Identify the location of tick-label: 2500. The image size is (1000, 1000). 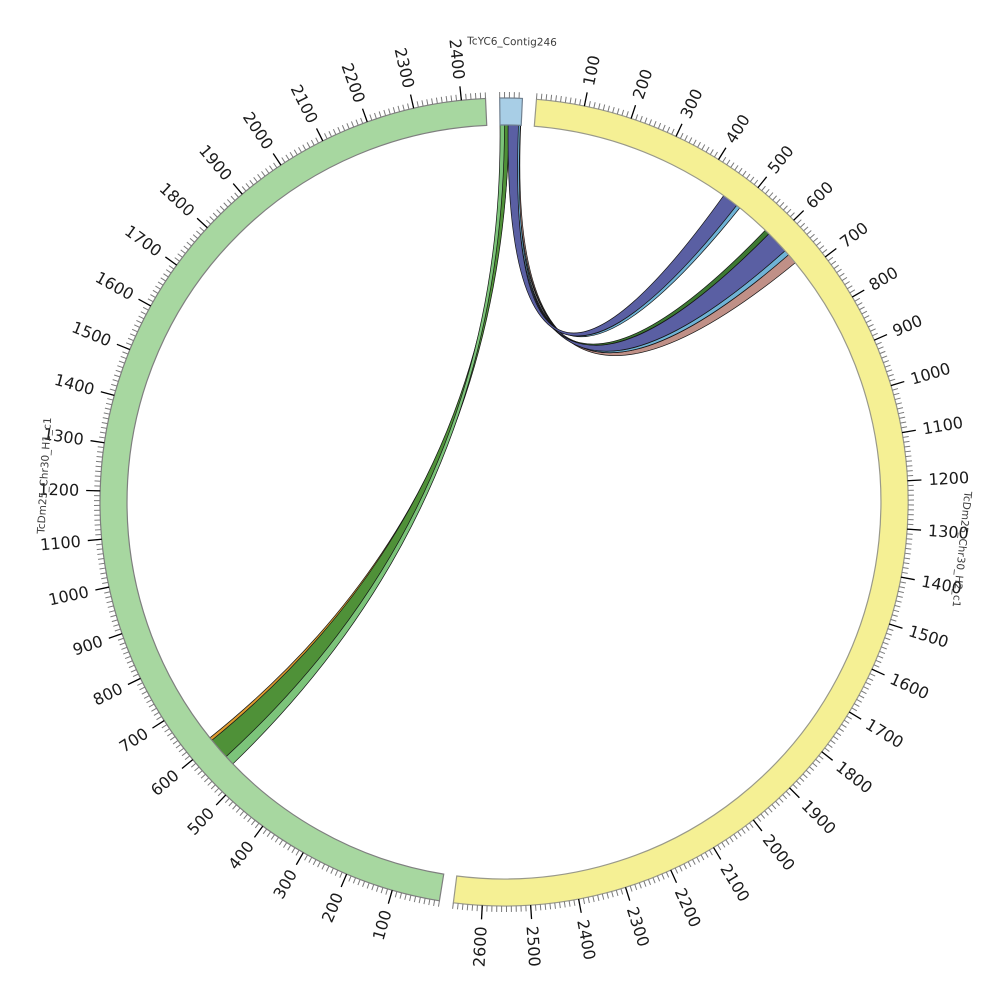
(534, 946).